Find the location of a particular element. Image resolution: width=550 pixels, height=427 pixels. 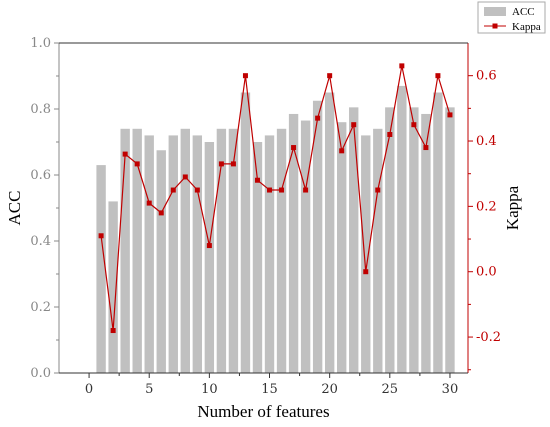

y2-tick-label: 0.2 is located at coordinates (486, 206).